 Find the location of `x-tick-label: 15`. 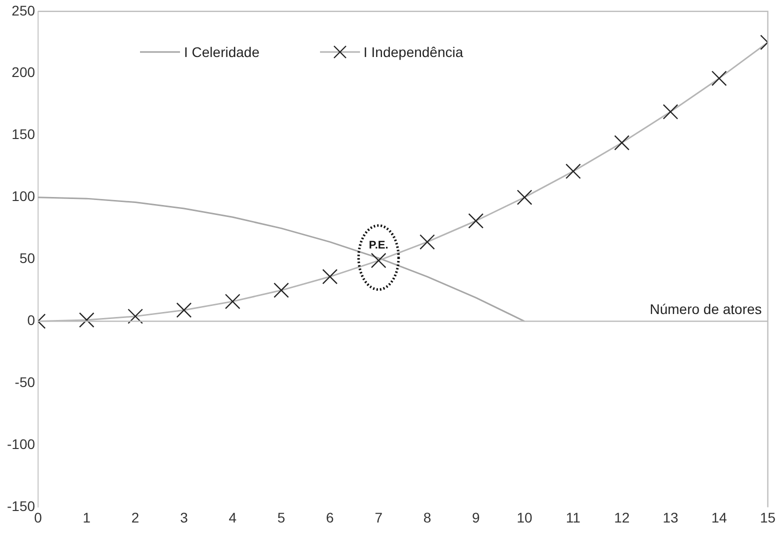

x-tick-label: 15 is located at coordinates (768, 517).